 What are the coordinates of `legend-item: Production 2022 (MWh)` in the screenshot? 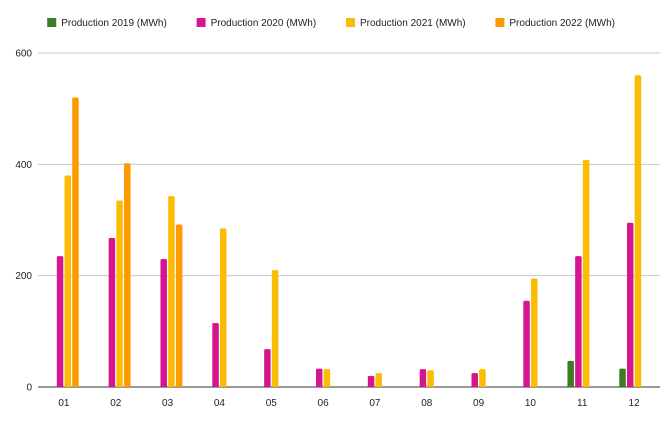 It's located at (555, 23).